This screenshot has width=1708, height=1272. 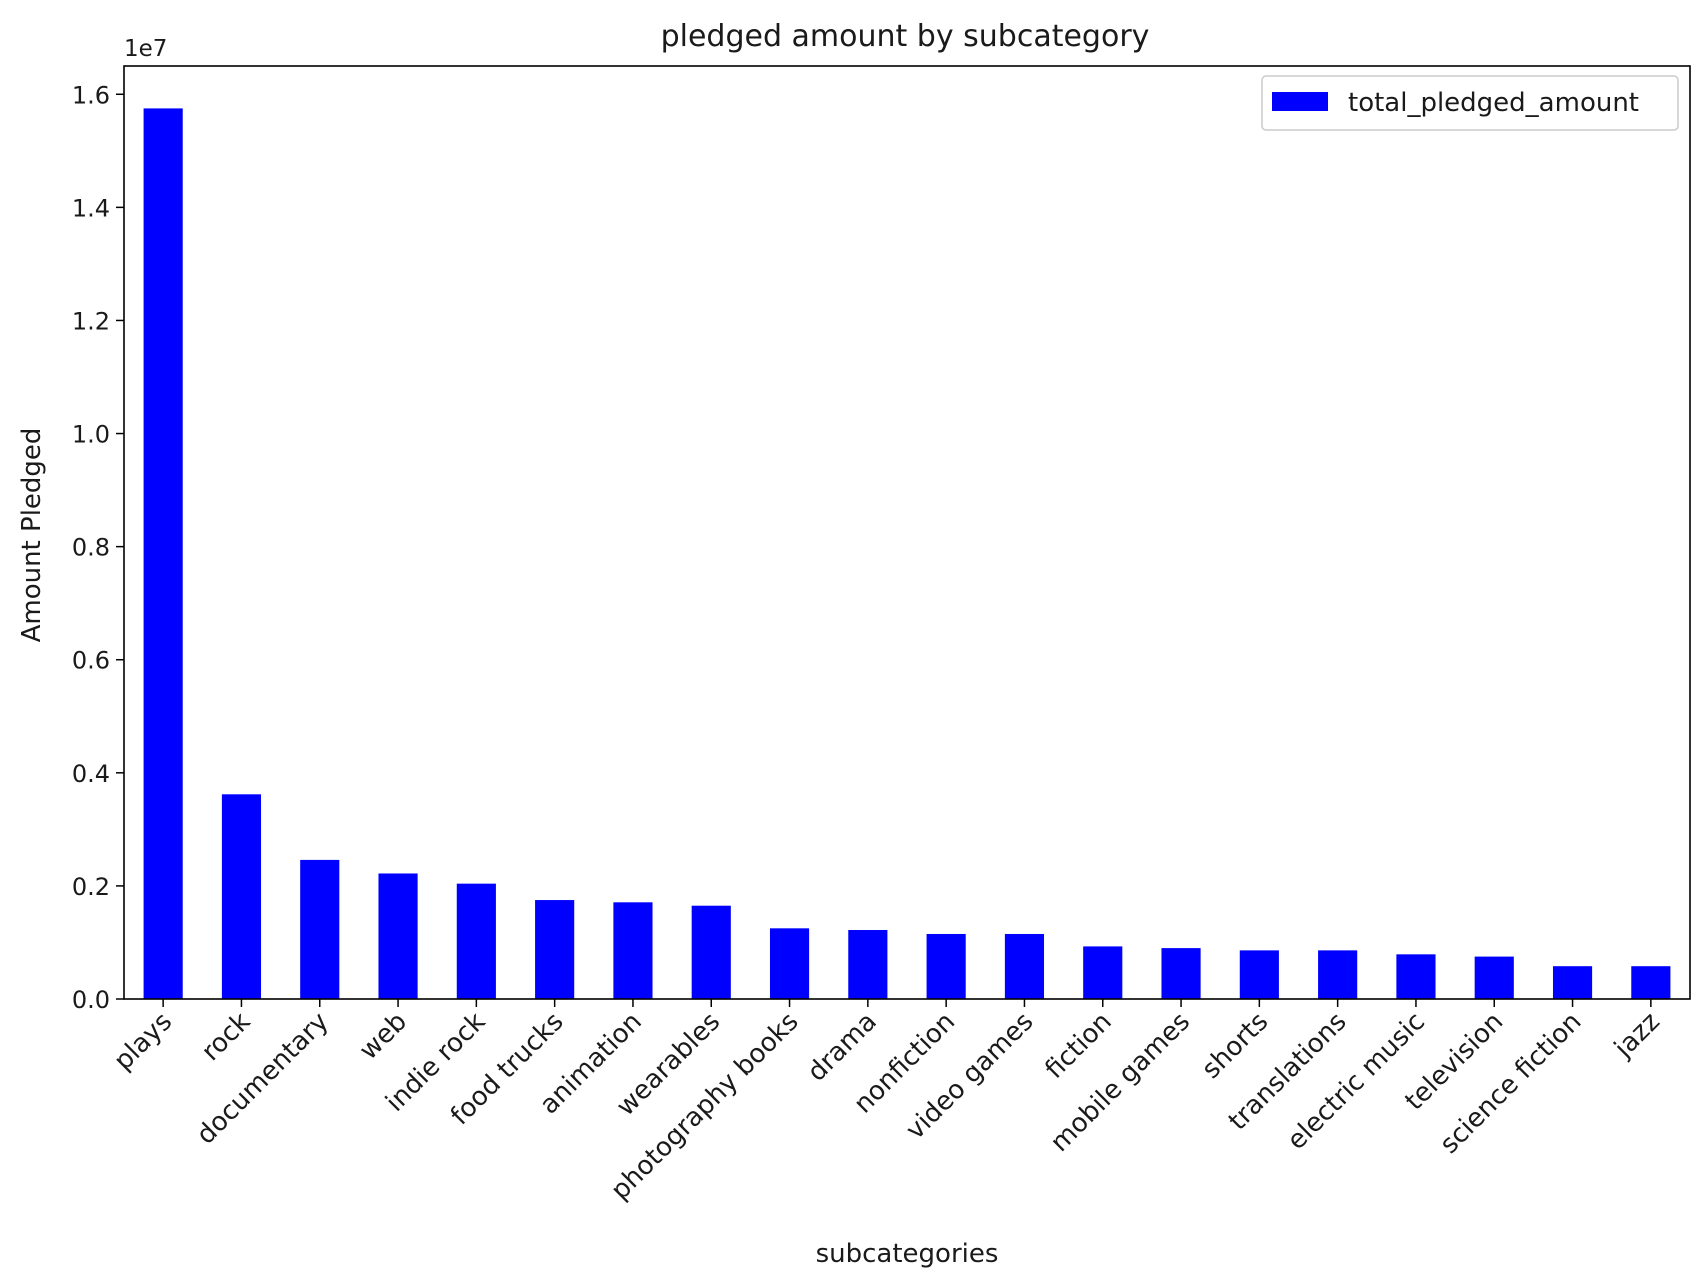 I want to click on legend-swatch, so click(x=1300, y=101).